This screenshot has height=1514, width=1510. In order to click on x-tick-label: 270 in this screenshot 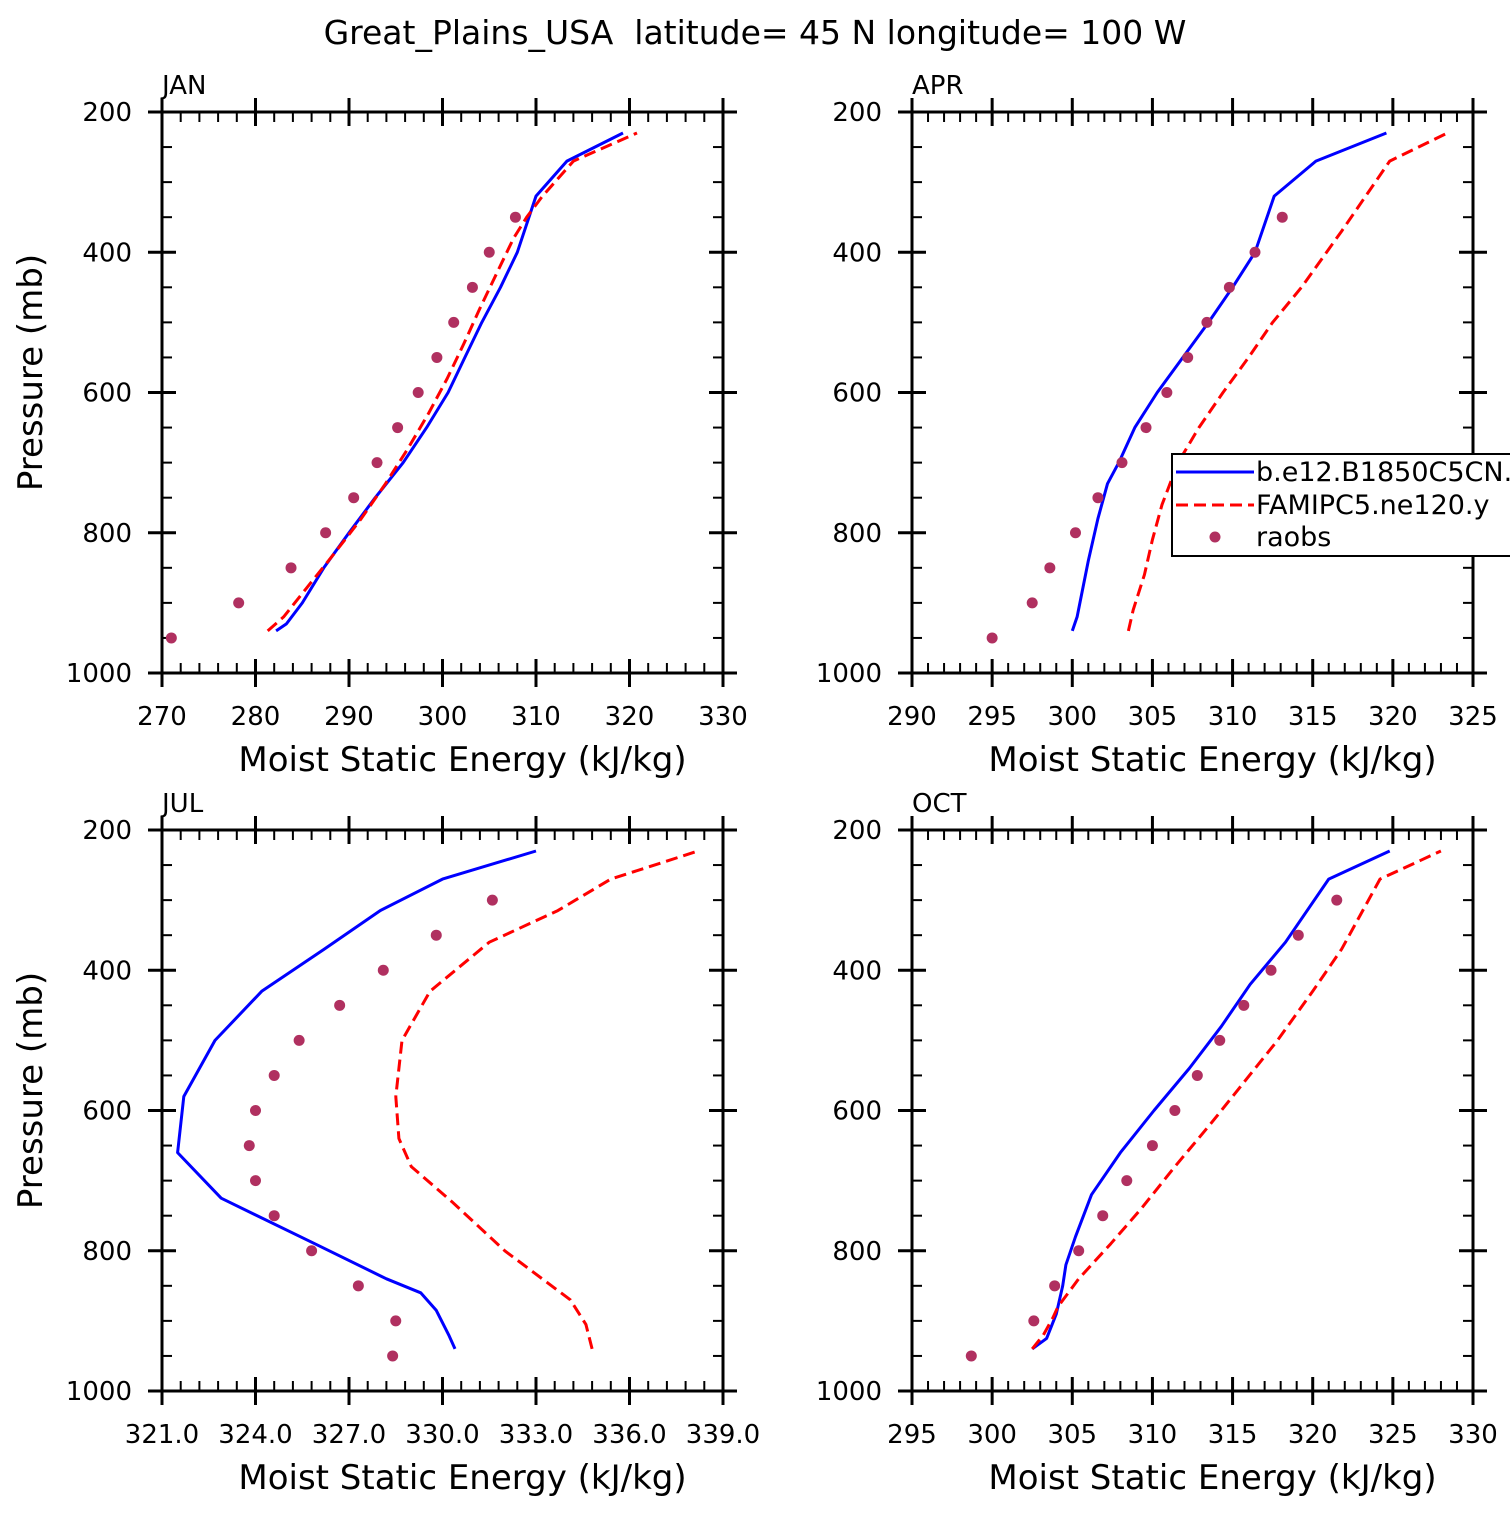, I will do `click(162, 717)`.